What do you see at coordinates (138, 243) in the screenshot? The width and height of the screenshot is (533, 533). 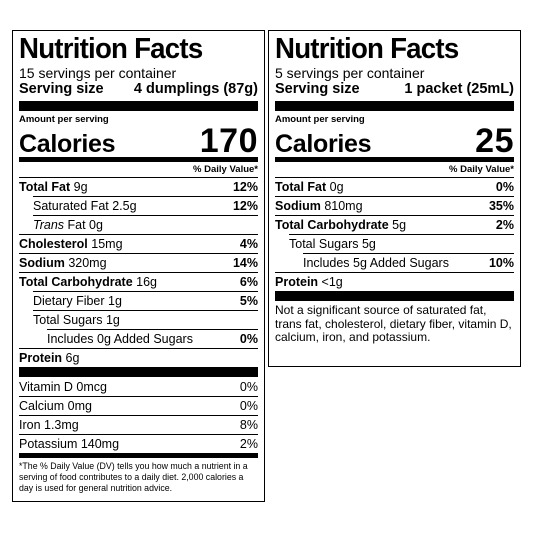 I see `nutrient-row-cholesterol: Cholesterol 15mg 4%` at bounding box center [138, 243].